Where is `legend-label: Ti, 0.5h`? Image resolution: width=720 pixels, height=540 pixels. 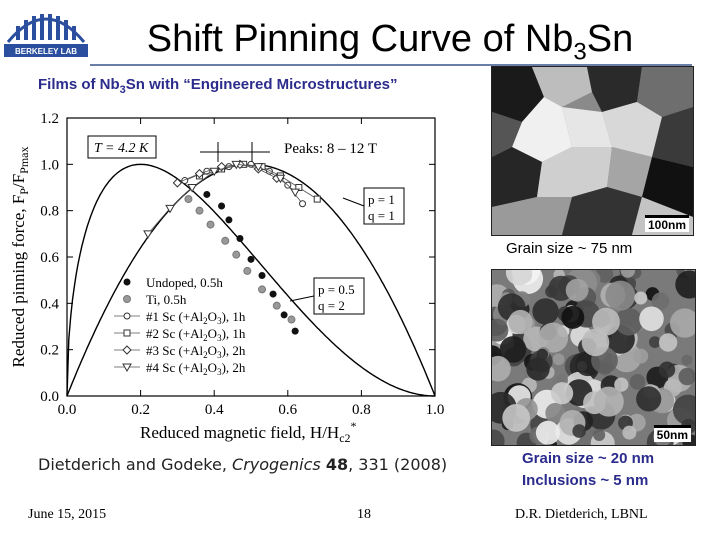 legend-label: Ti, 0.5h is located at coordinates (166, 299).